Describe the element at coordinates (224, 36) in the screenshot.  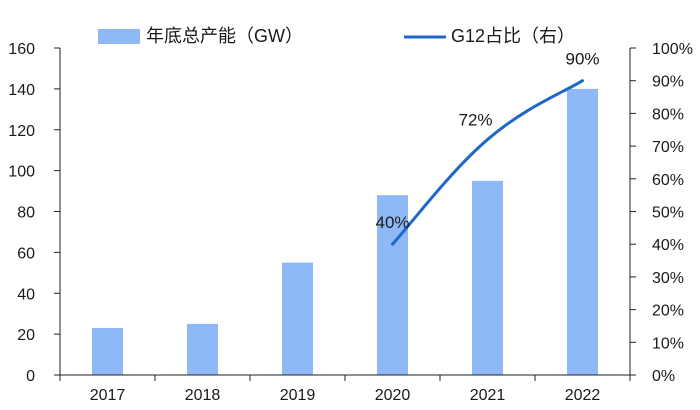
I see `legend-bar-label: 年底总产能（GW）` at that location.